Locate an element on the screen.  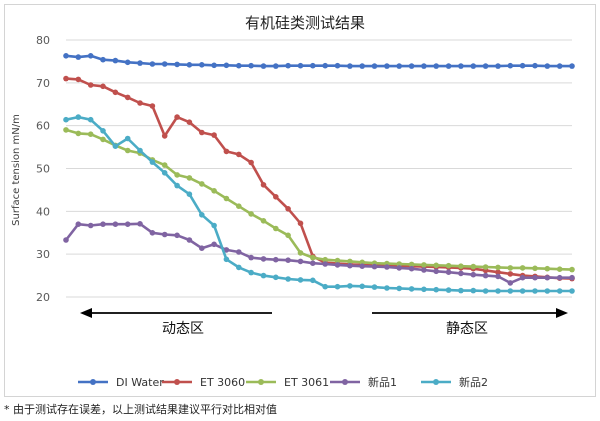
y-tick-label: 50 is located at coordinates (43, 169).